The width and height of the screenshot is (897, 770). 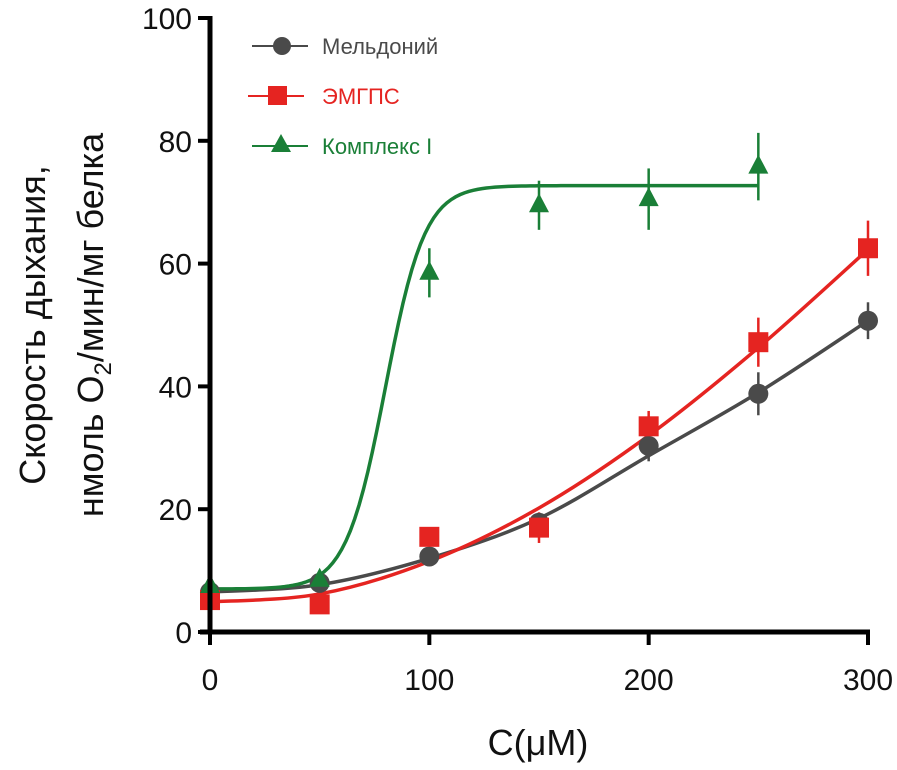 I want to click on legend-label: Комплекс I, so click(x=377, y=146).